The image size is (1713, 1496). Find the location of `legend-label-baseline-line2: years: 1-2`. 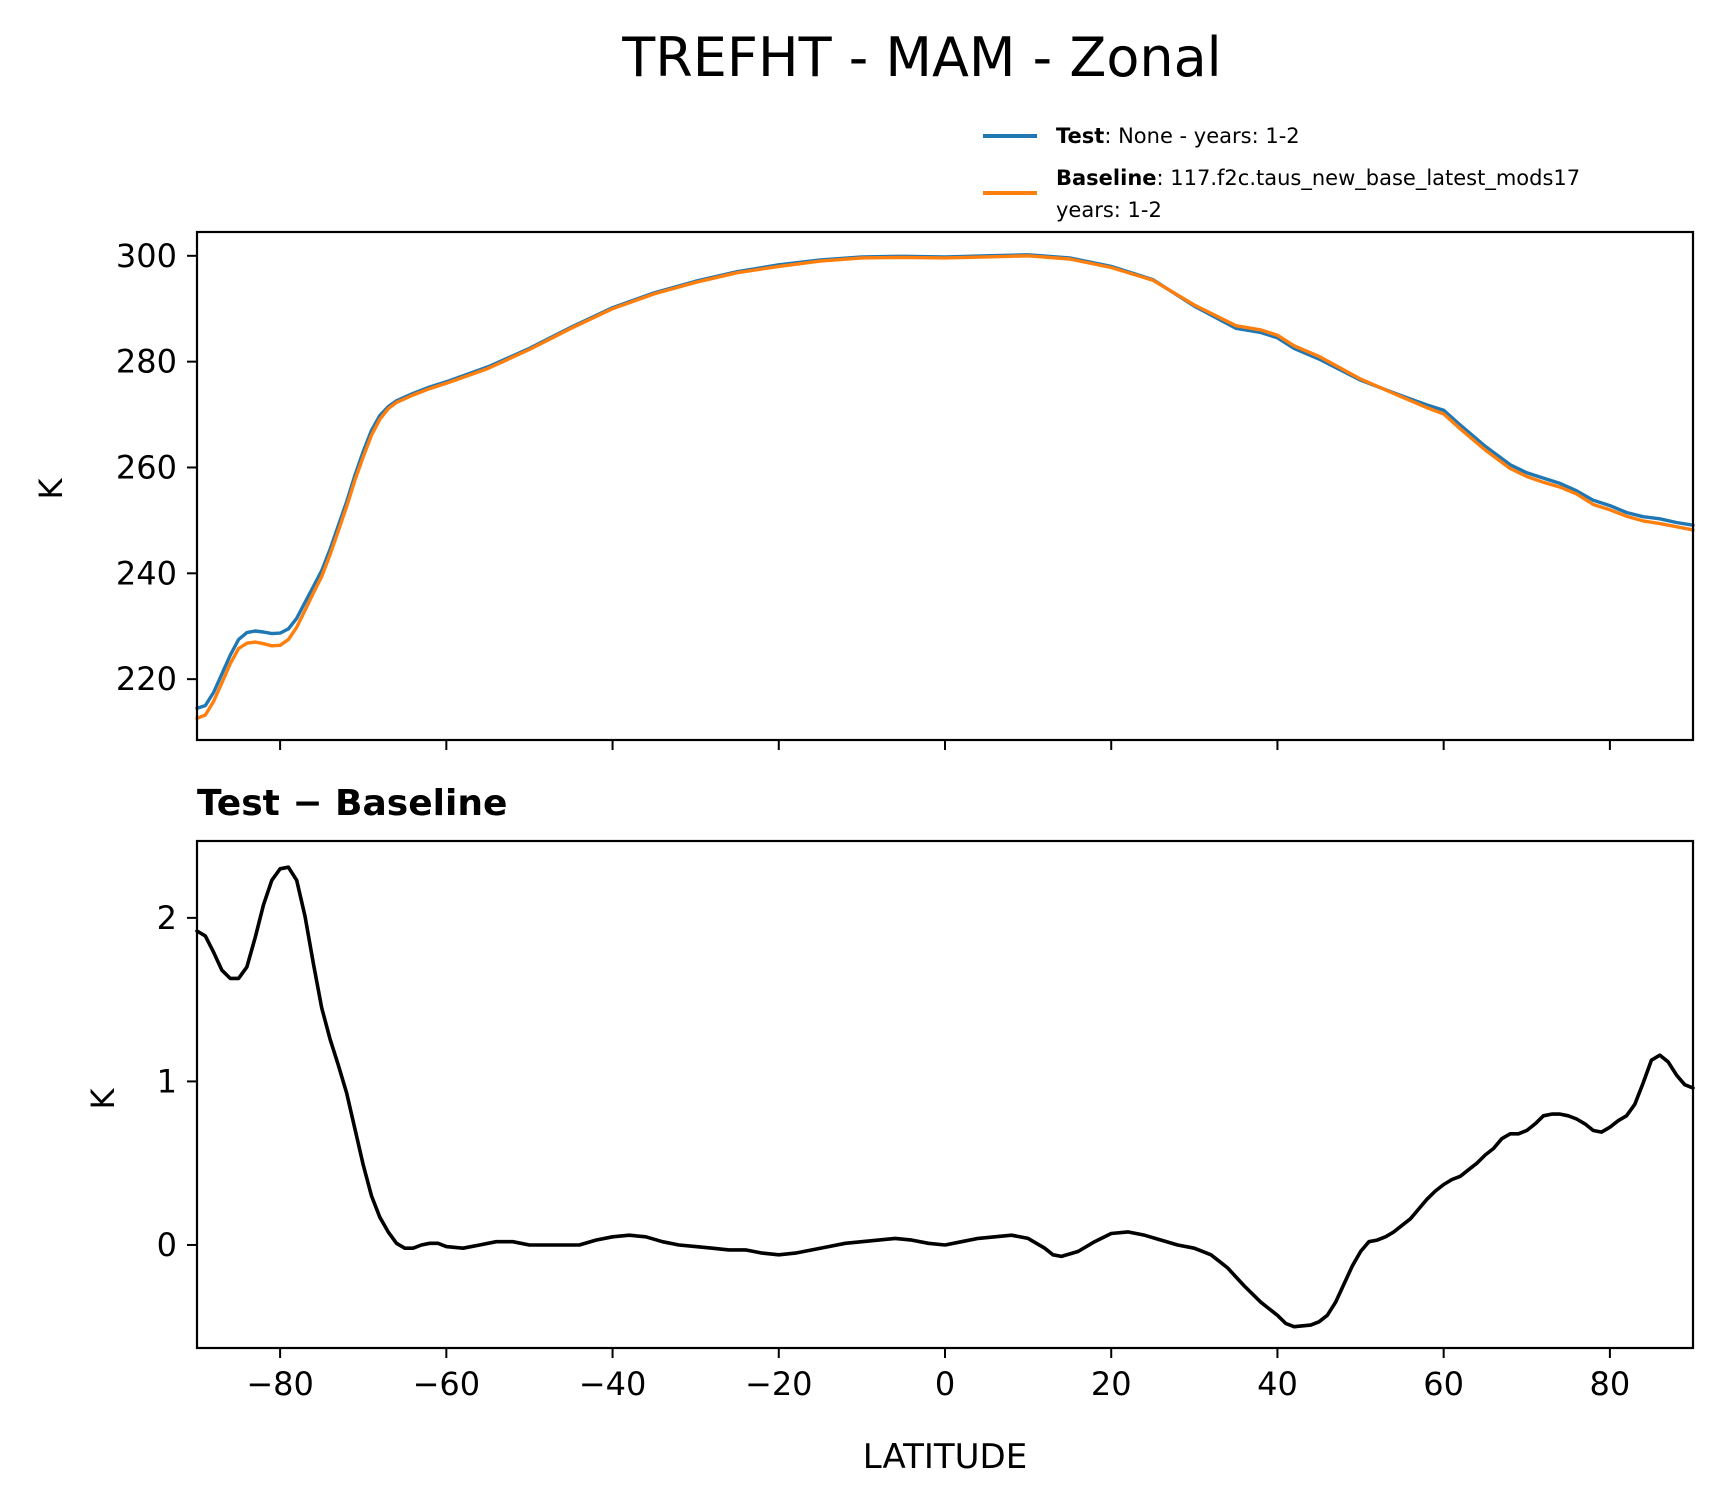

legend-label-baseline-line2: years: 1-2 is located at coordinates (1109, 210).